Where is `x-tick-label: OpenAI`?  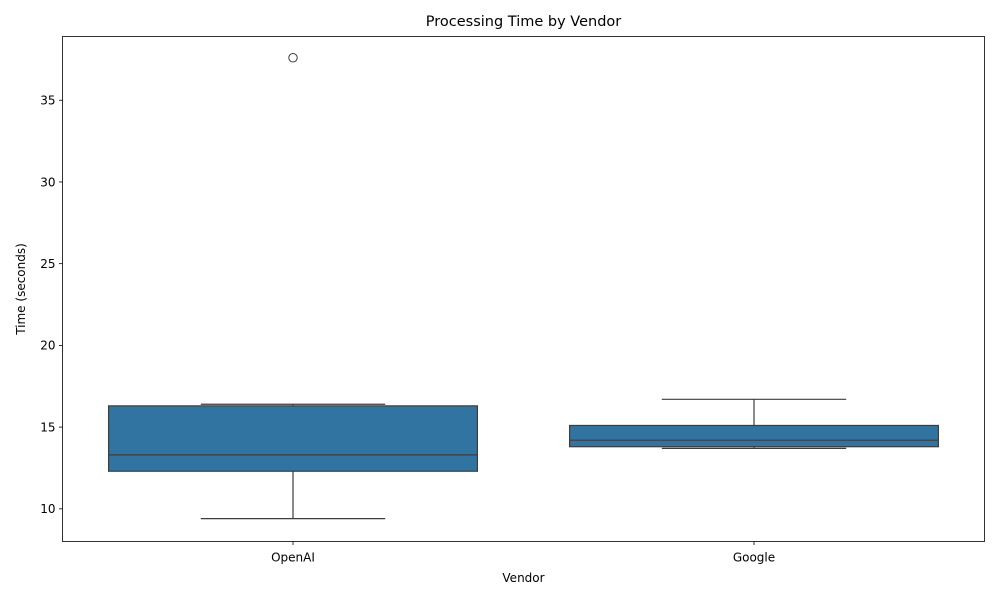 x-tick-label: OpenAI is located at coordinates (293, 558).